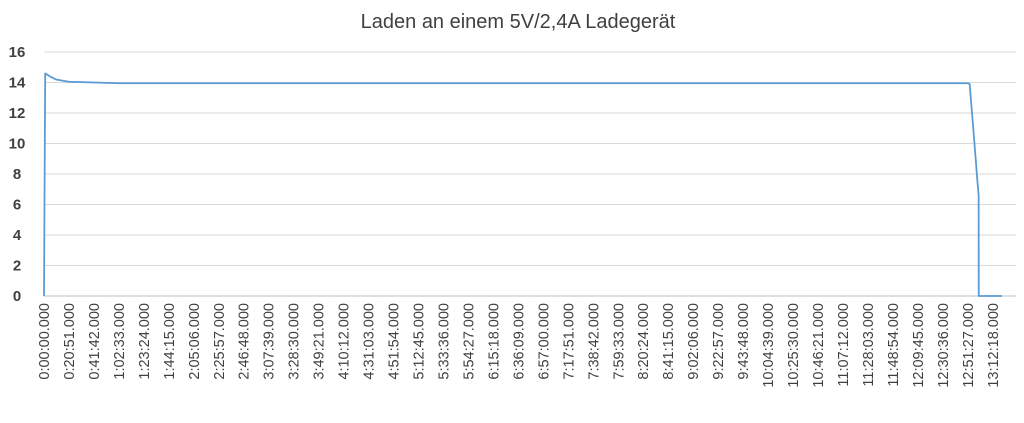  What do you see at coordinates (370, 341) in the screenshot?
I see `x-tick-label: 4:31:03.000` at bounding box center [370, 341].